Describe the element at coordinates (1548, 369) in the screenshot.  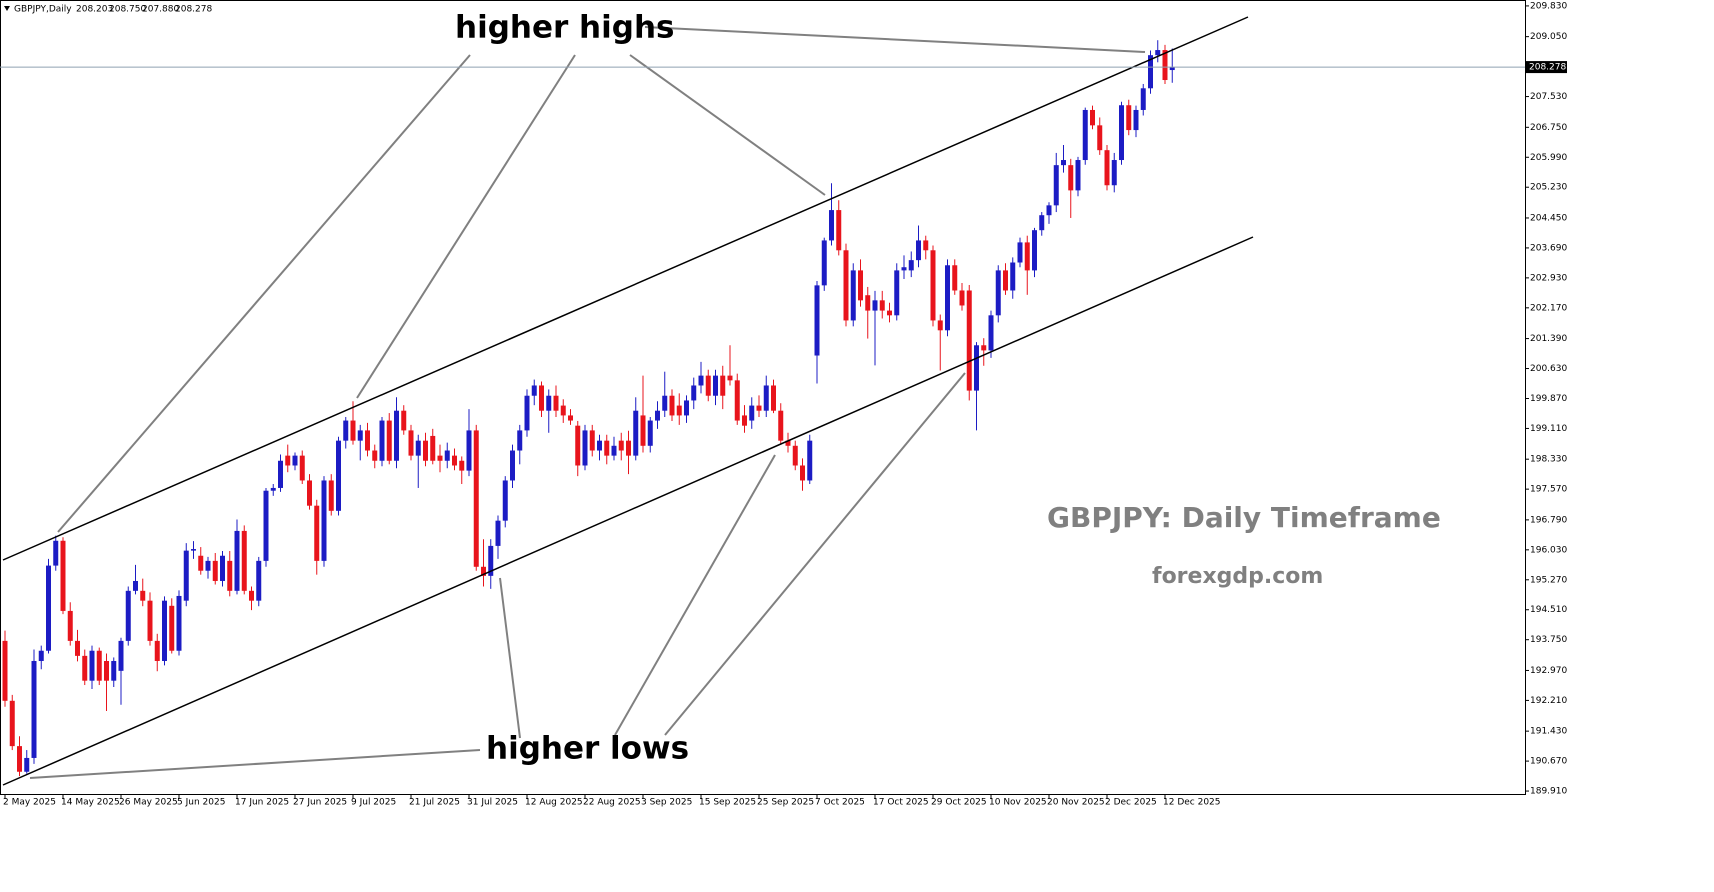
I see `y-tick-label: 200.630` at that location.